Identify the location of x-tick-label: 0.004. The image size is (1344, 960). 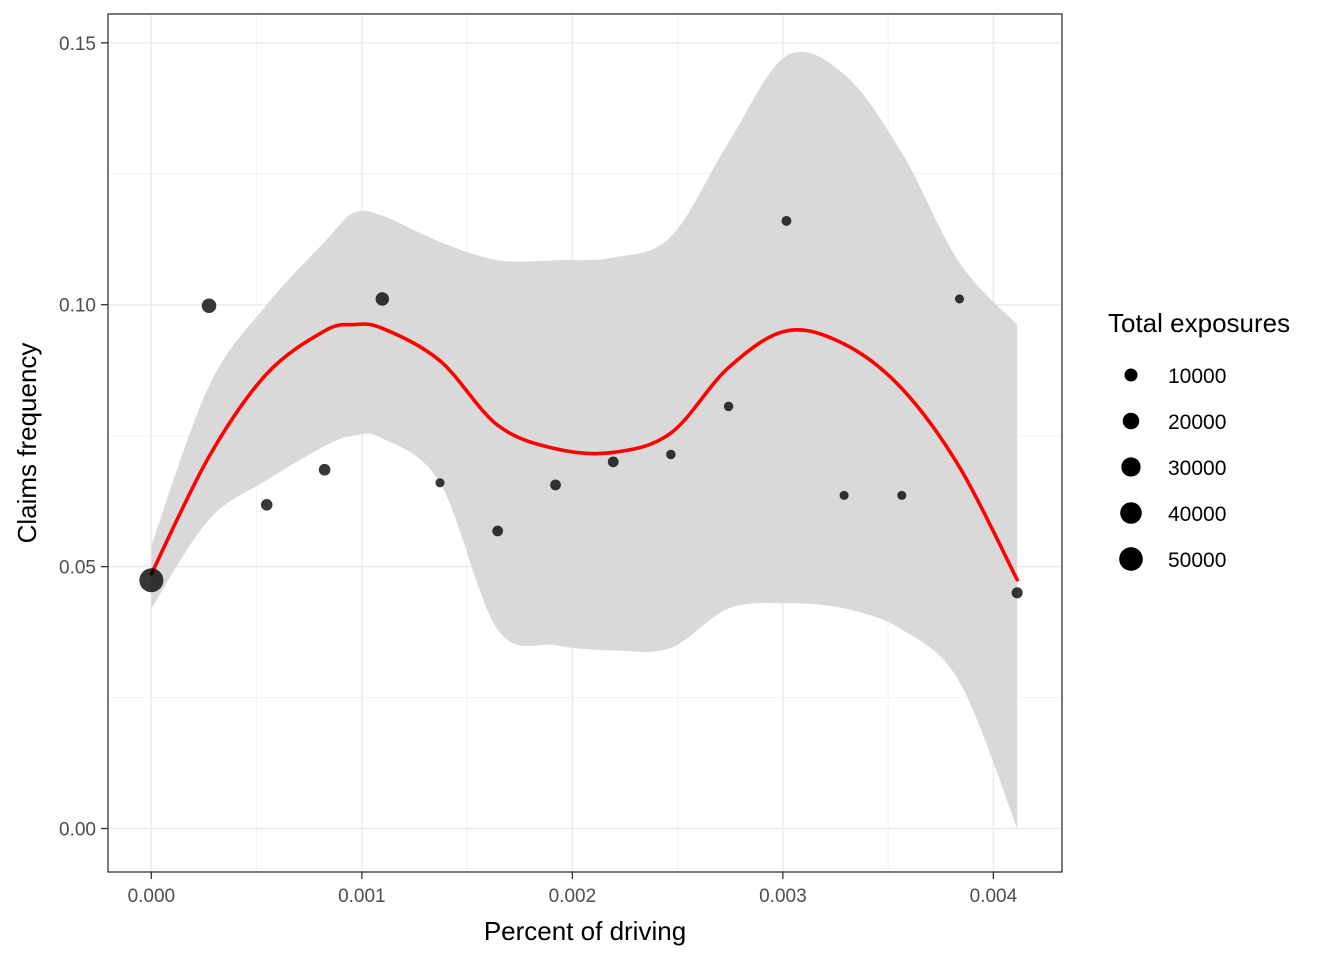
(994, 896).